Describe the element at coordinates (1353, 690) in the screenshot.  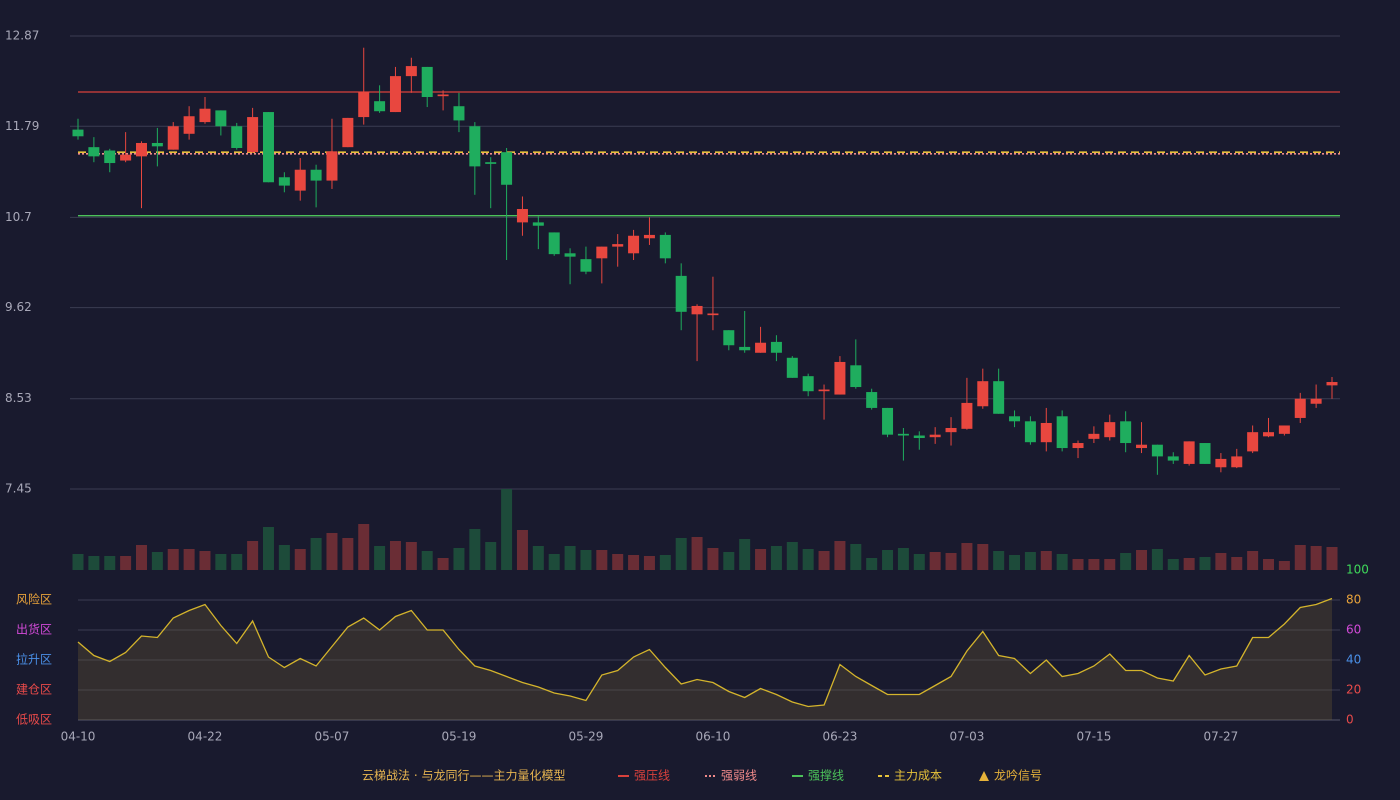
I see `indicator-tick-label: 20` at that location.